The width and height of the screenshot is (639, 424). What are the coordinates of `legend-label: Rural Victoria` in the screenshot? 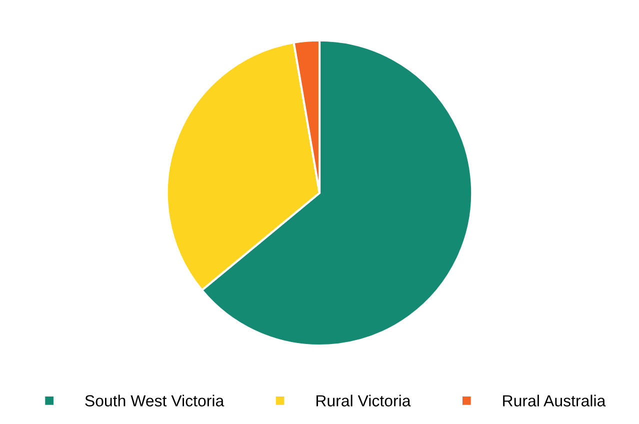 It's located at (363, 400).